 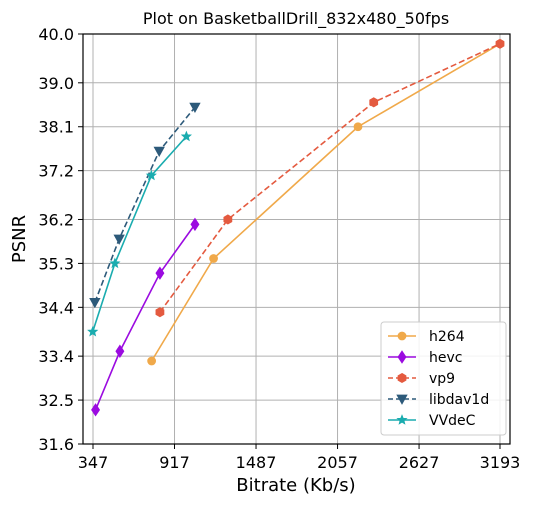 What do you see at coordinates (445, 358) in the screenshot?
I see `legend-label: hevc` at bounding box center [445, 358].